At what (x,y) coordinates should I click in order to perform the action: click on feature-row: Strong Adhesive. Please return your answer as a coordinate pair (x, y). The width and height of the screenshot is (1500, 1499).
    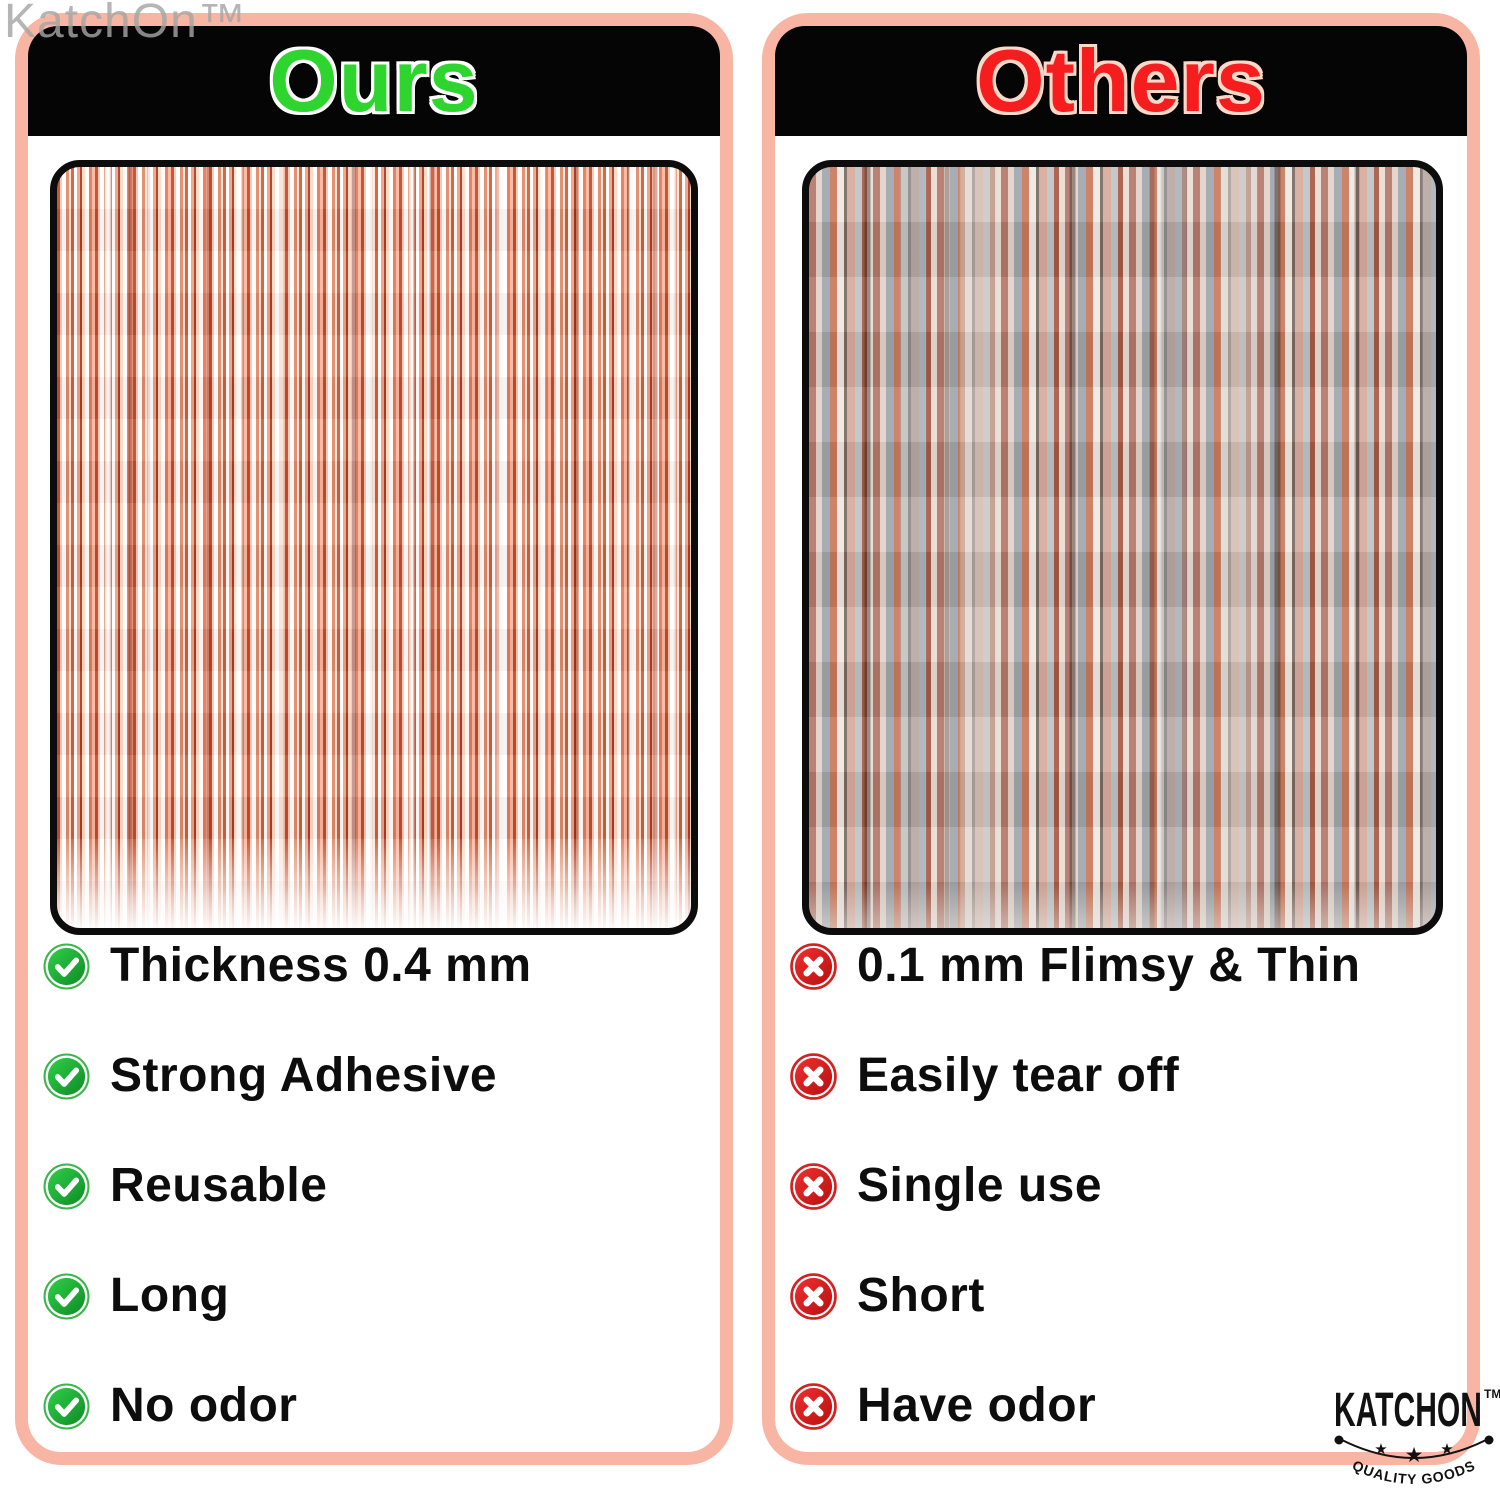
    Looking at the image, I should click on (376, 1076).